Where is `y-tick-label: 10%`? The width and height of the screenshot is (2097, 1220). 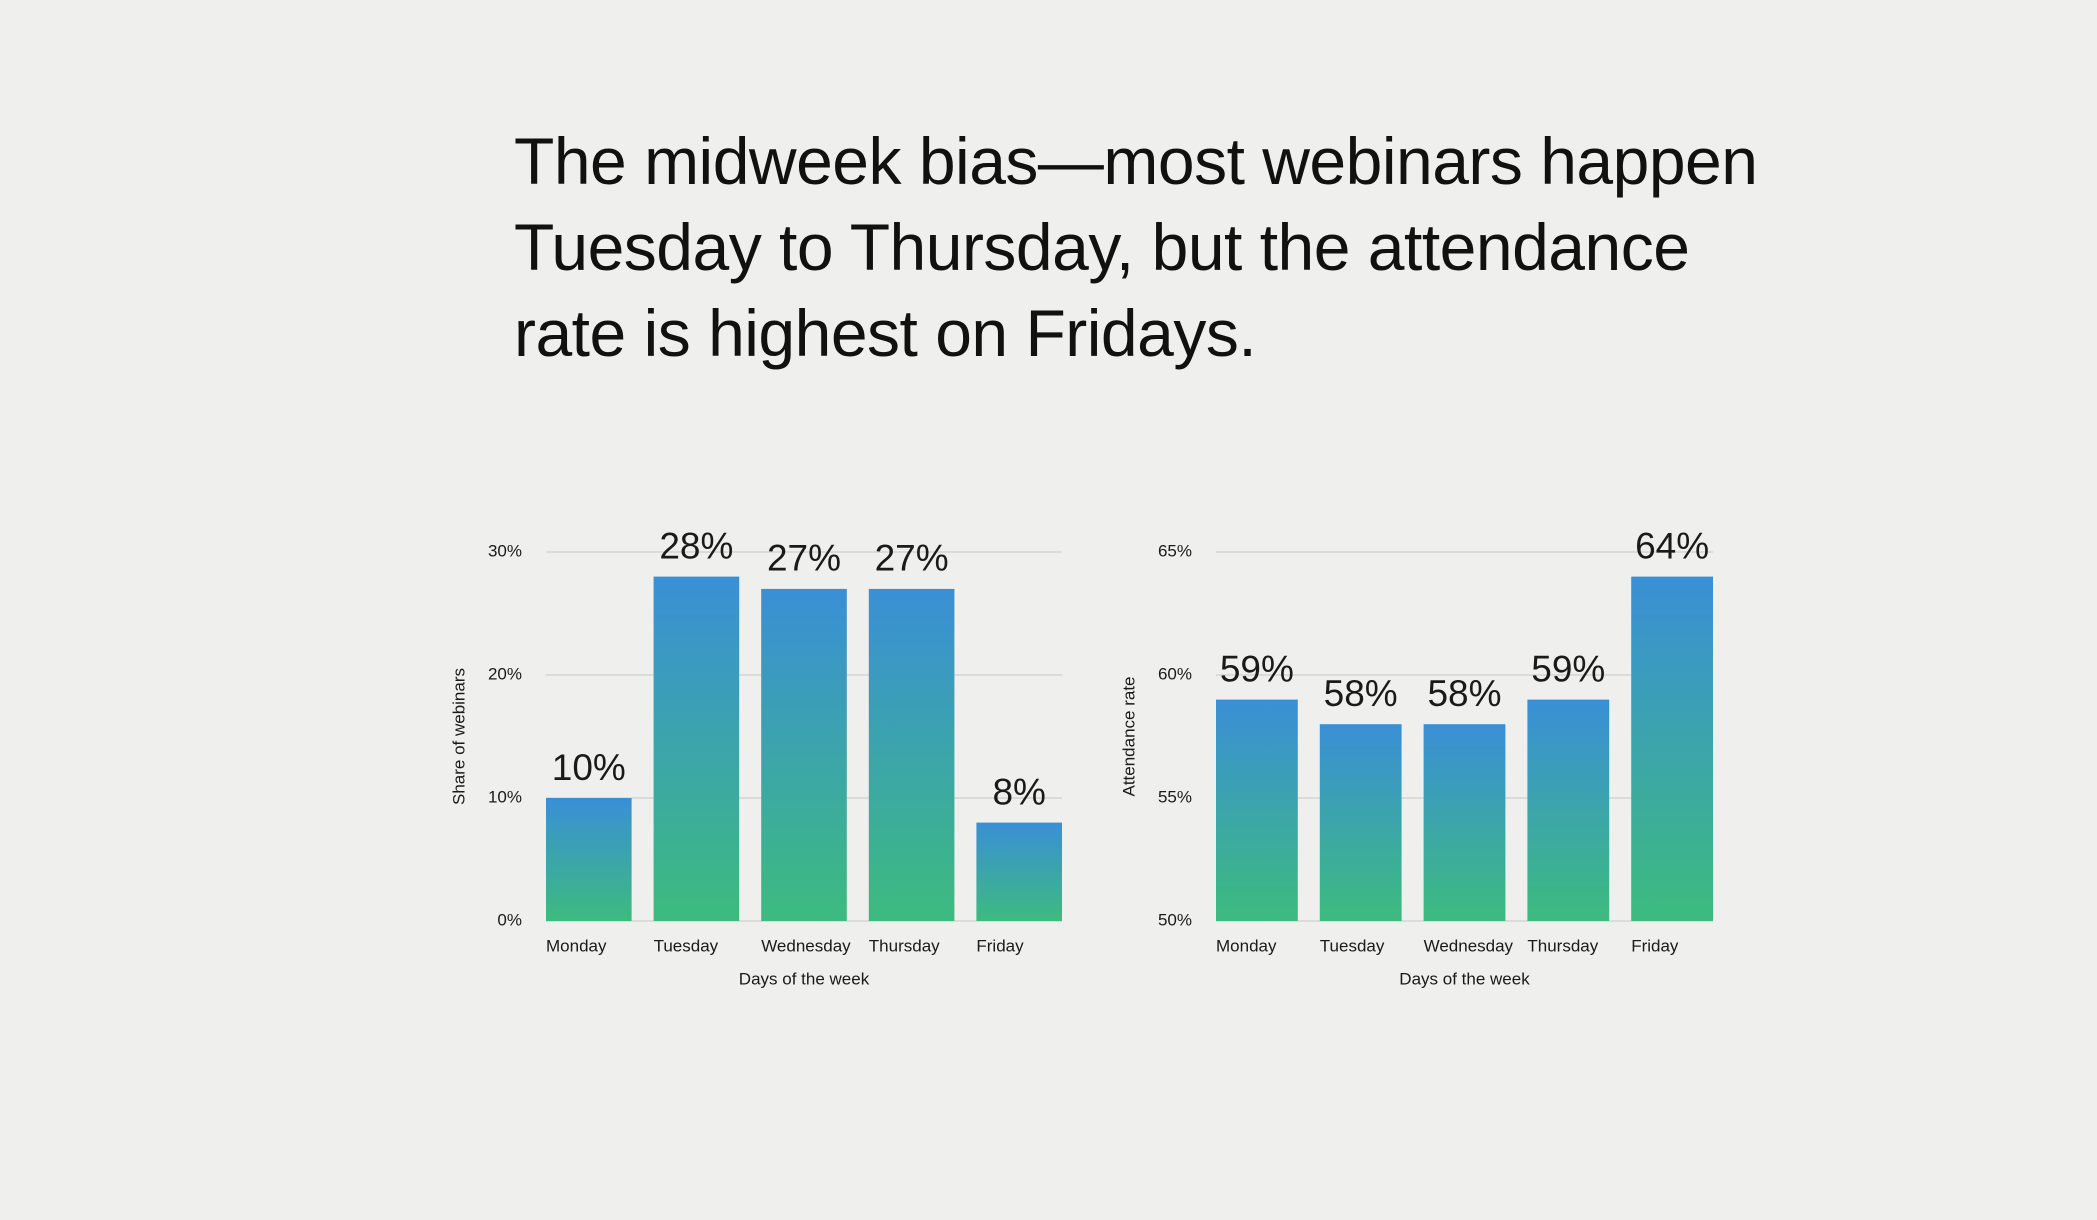 y-tick-label: 10% is located at coordinates (505, 796).